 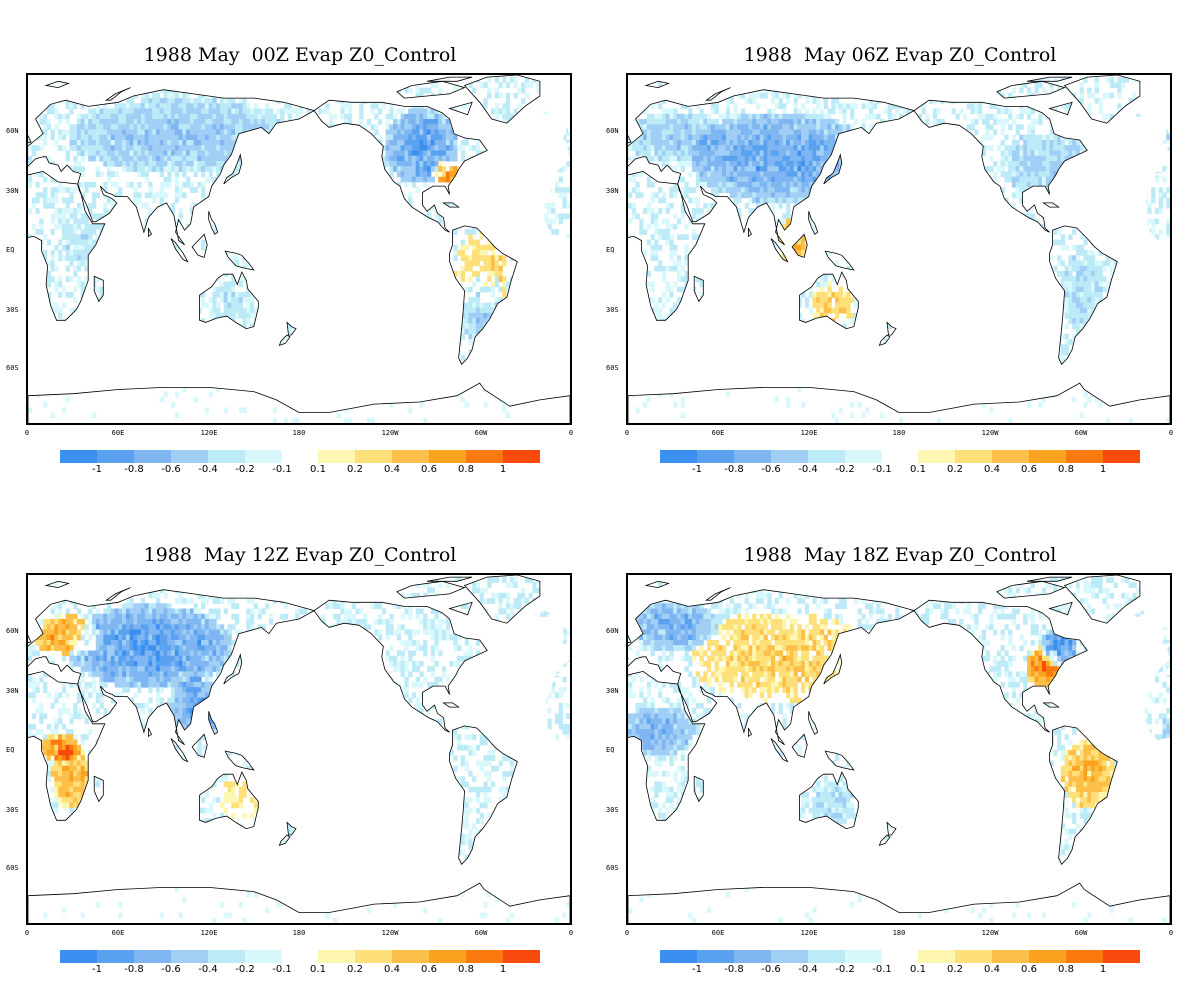 I want to click on lat-tick-label: 30S, so click(x=612, y=810).